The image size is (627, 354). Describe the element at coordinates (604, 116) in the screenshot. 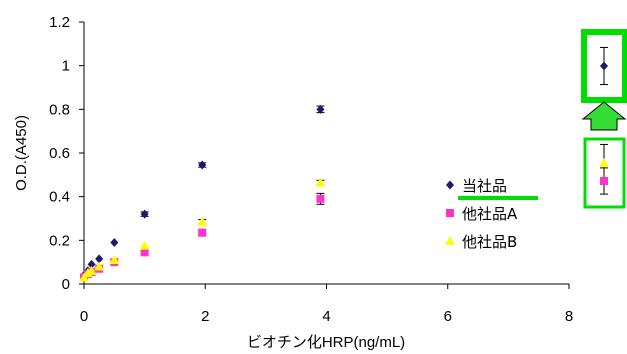

I see `up-arrow-icon` at that location.